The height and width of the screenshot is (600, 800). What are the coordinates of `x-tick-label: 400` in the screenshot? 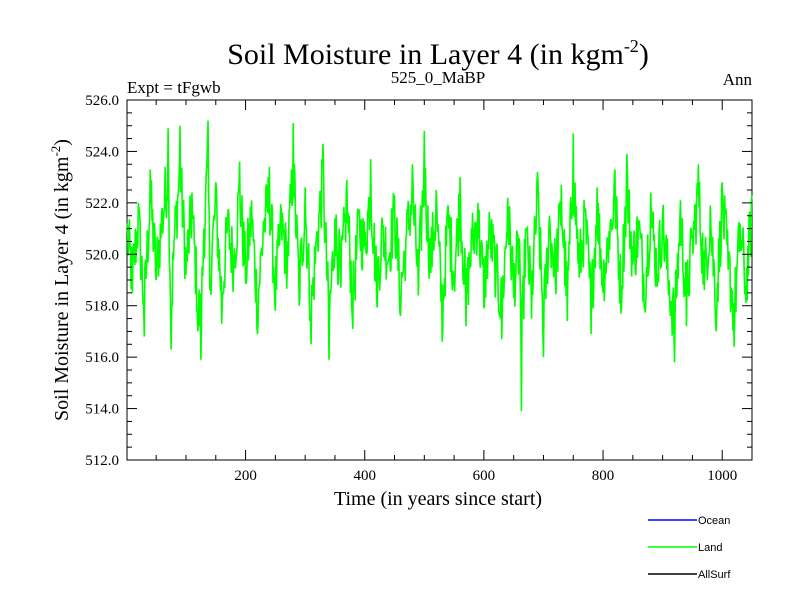 It's located at (364, 476).